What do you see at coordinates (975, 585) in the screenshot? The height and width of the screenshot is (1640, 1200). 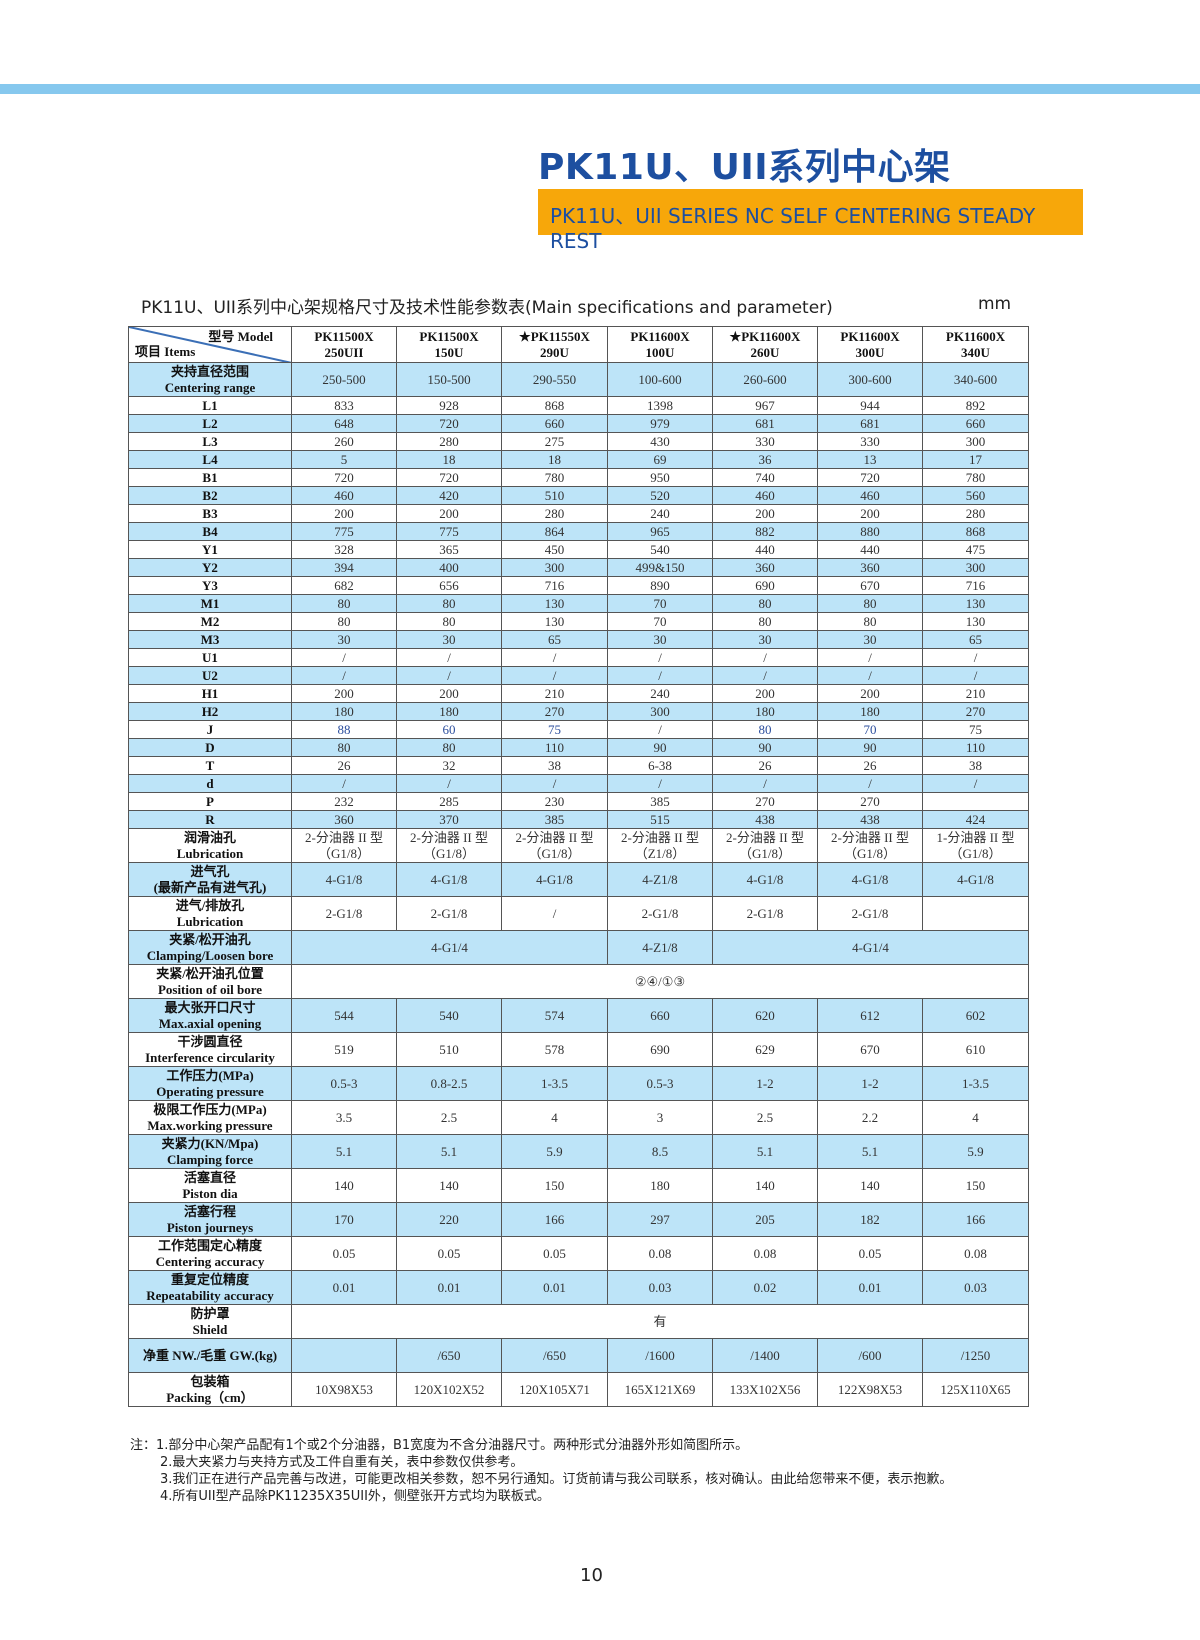 I see `table-cell: 716` at bounding box center [975, 585].